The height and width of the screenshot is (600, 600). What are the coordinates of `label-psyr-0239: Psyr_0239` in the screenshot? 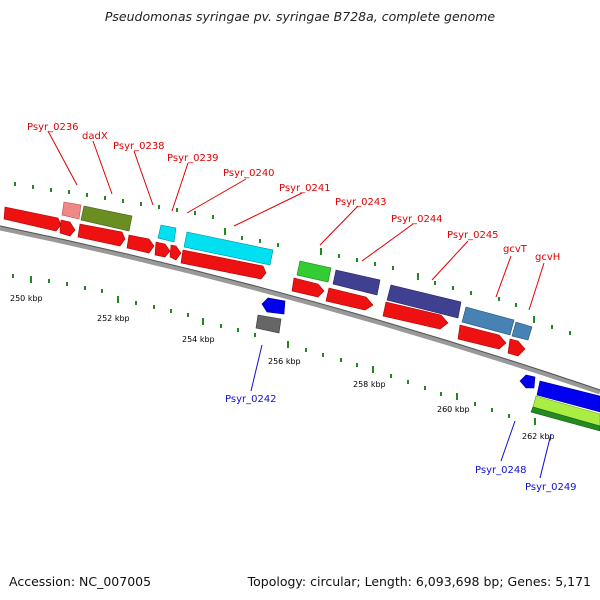 It's located at (193, 158).